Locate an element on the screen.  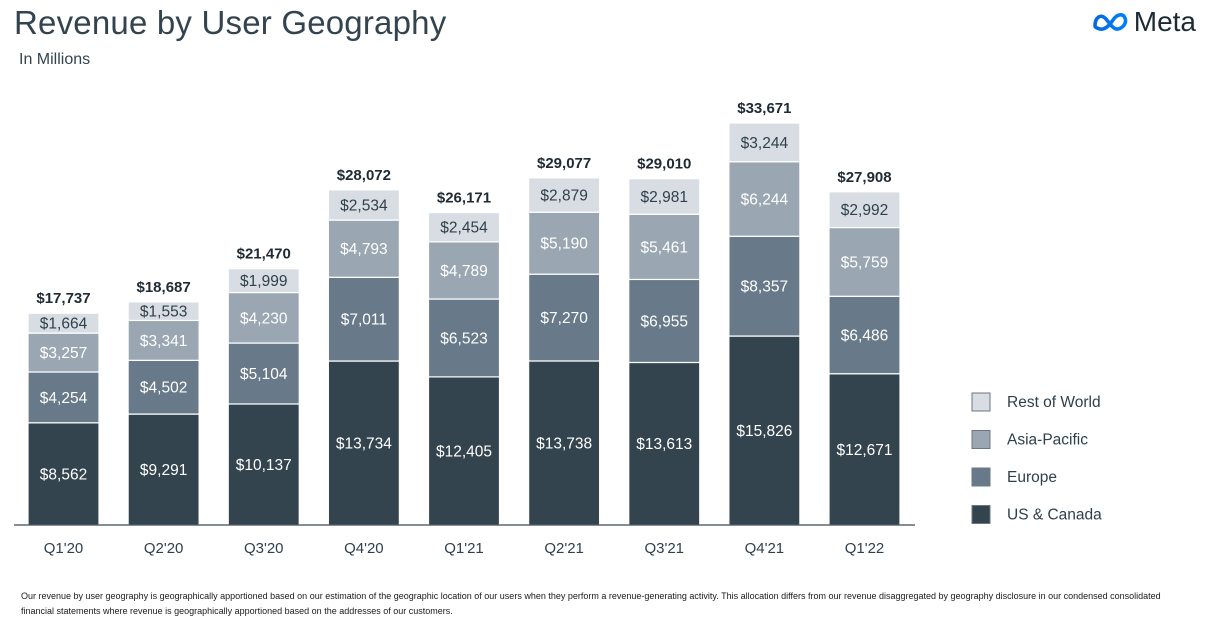
data-label-asia-pacific: $3,257 is located at coordinates (63, 353).